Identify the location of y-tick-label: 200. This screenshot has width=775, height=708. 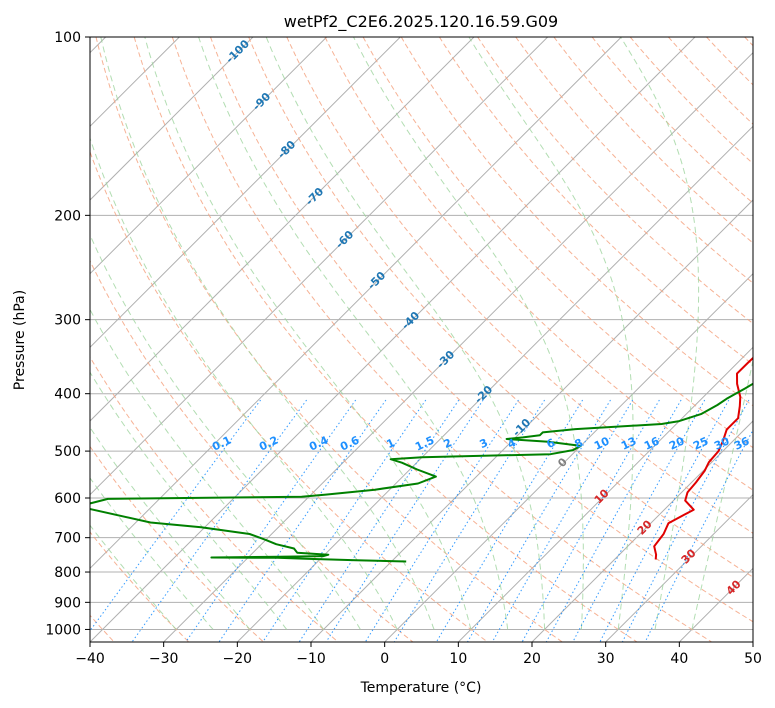
(67, 216).